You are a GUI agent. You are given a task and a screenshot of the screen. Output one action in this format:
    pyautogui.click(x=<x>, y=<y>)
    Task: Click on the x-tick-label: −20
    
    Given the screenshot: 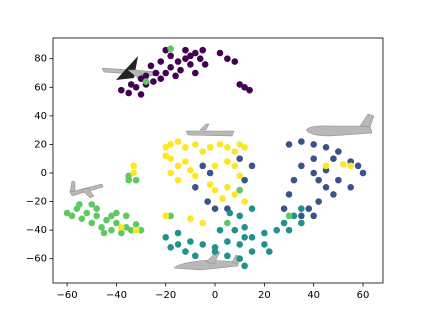 What is the action you would take?
    pyautogui.click(x=165, y=295)
    